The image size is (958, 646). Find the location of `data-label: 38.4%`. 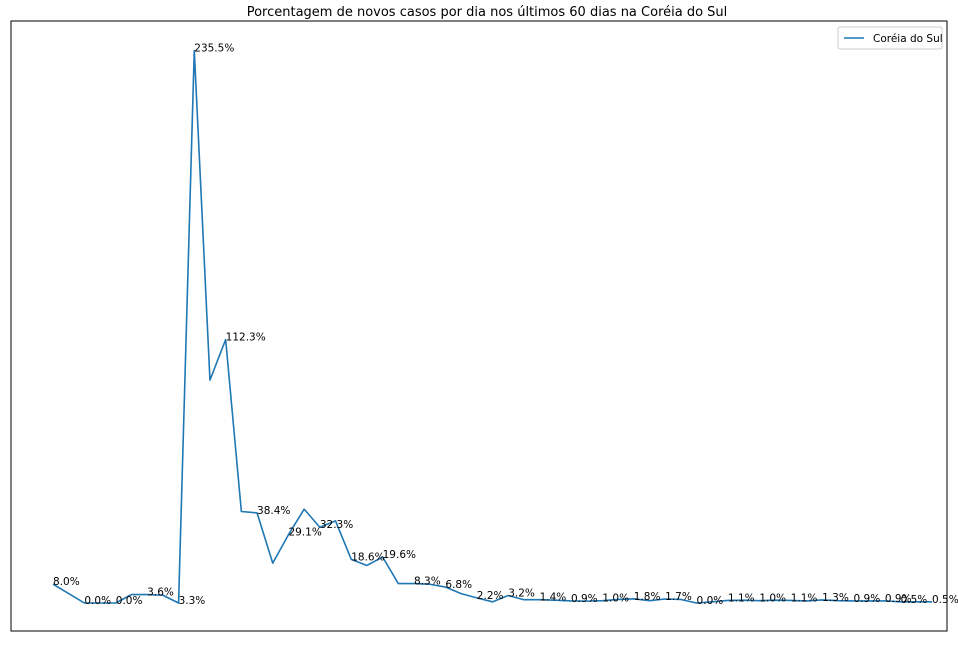

data-label: 38.4% is located at coordinates (273, 511).